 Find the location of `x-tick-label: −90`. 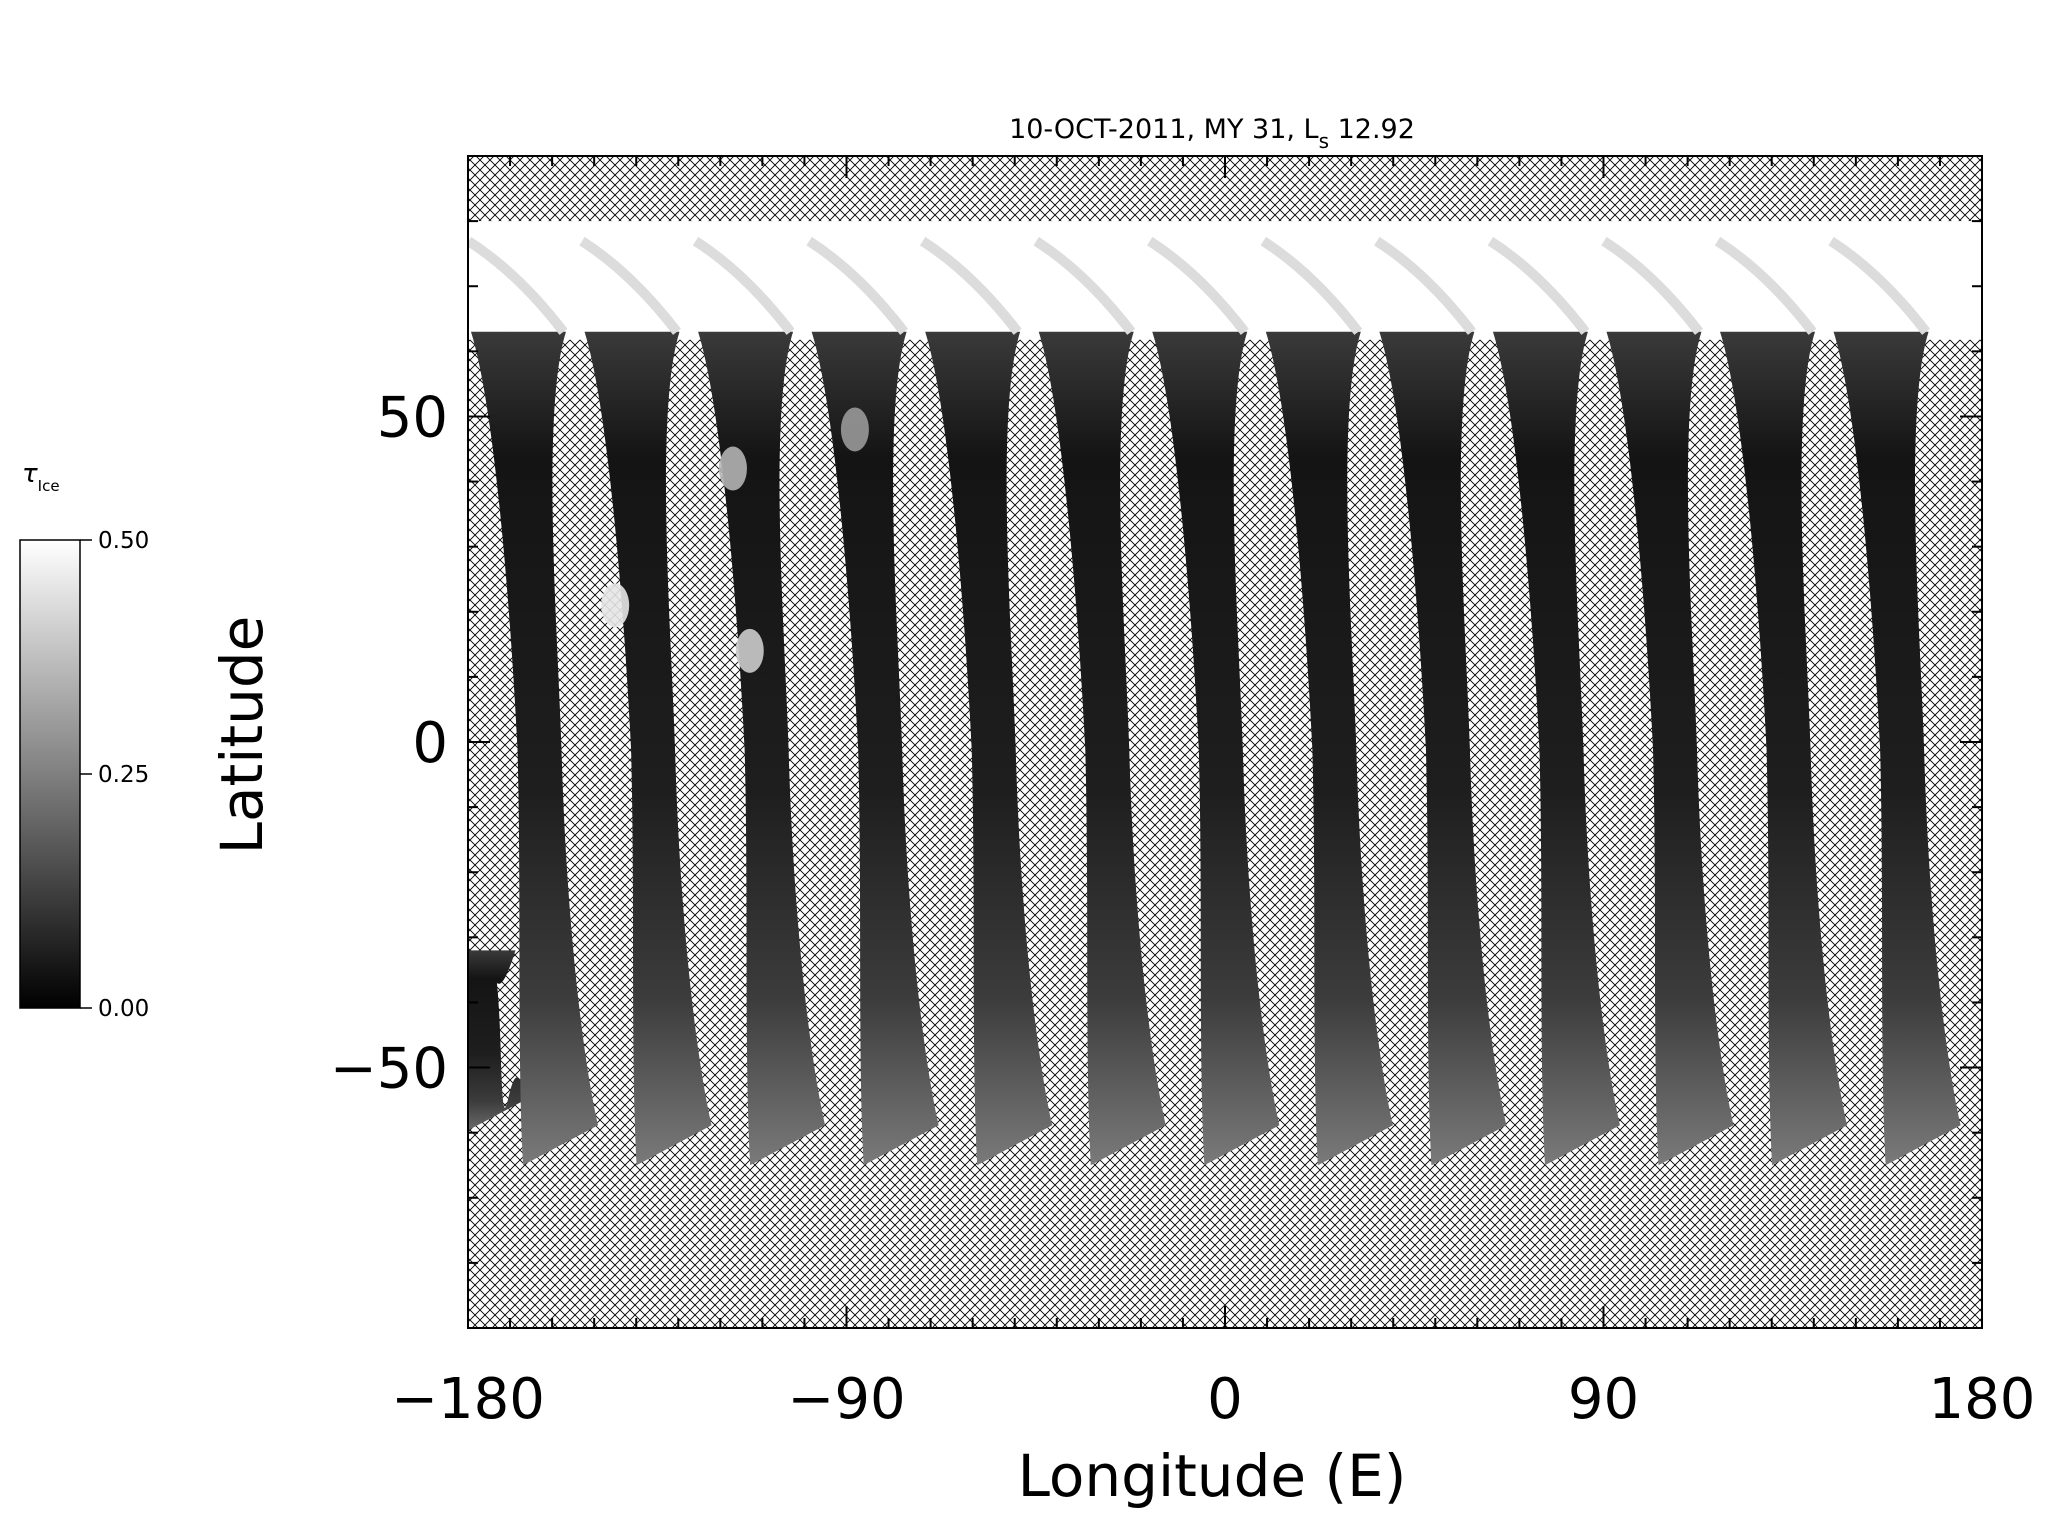

x-tick-label: −90 is located at coordinates (846, 1399).